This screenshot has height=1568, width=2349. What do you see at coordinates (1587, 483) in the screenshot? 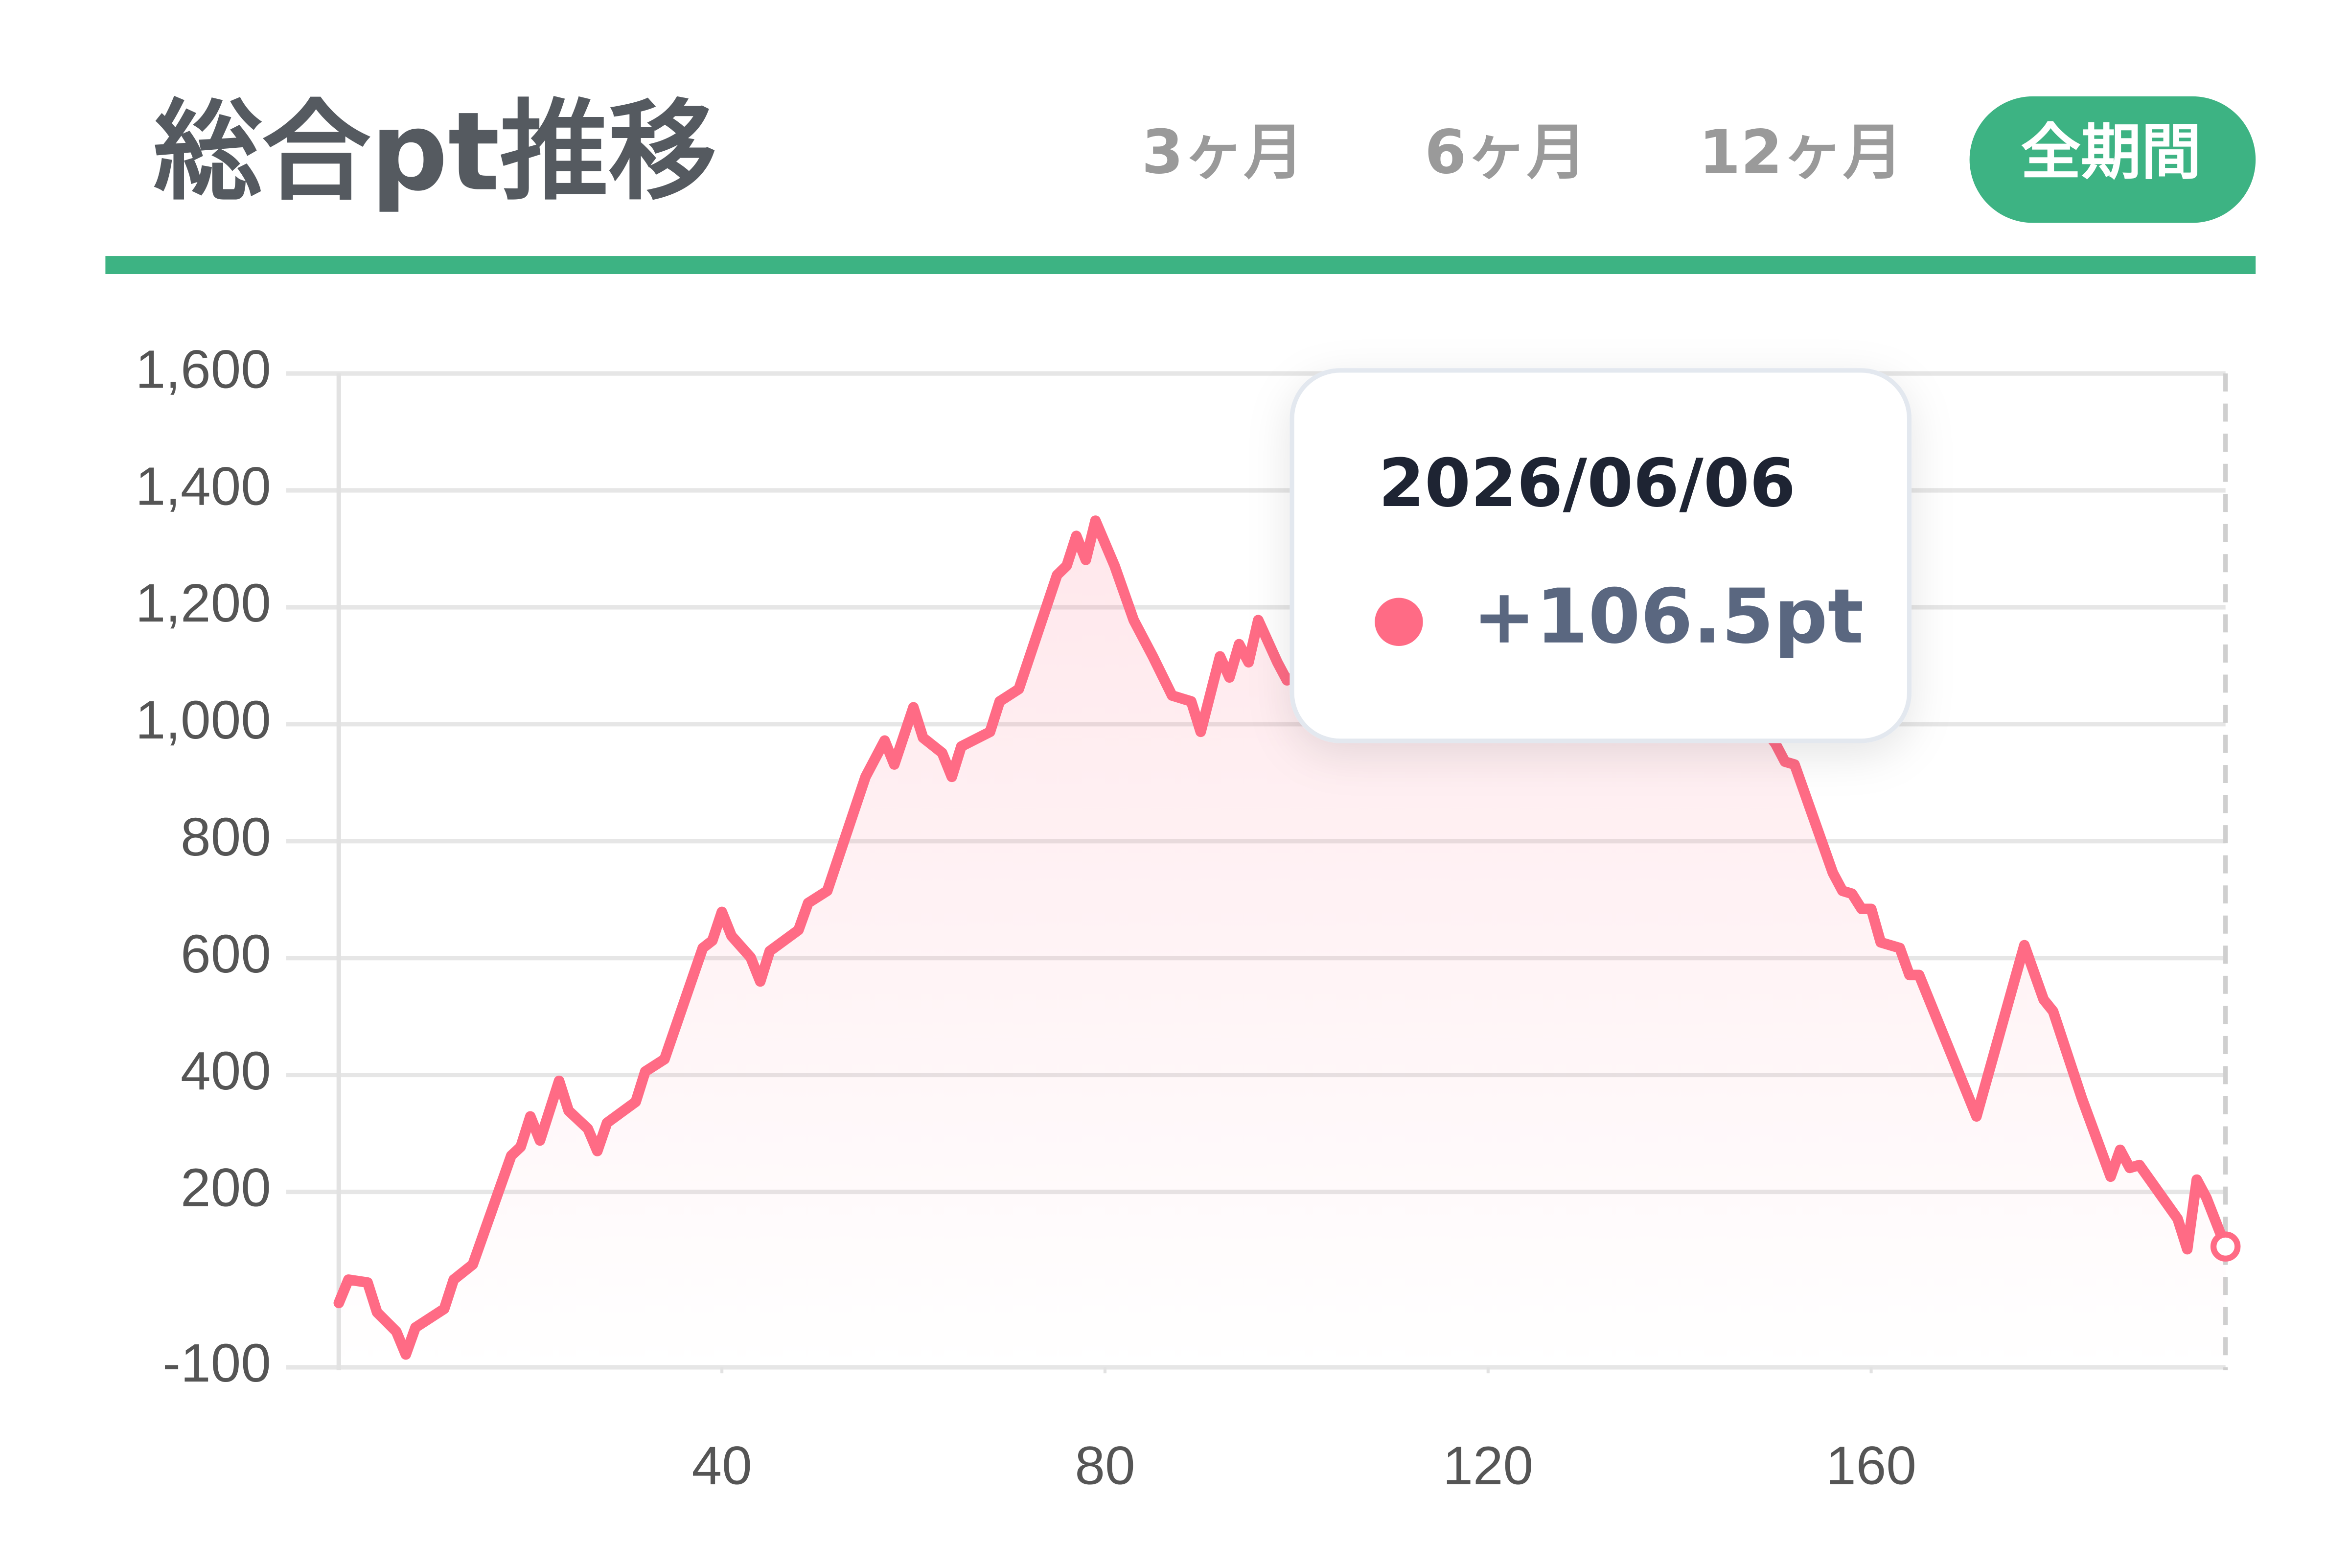
I see `tooltip-date: 2026/06/06` at bounding box center [1587, 483].